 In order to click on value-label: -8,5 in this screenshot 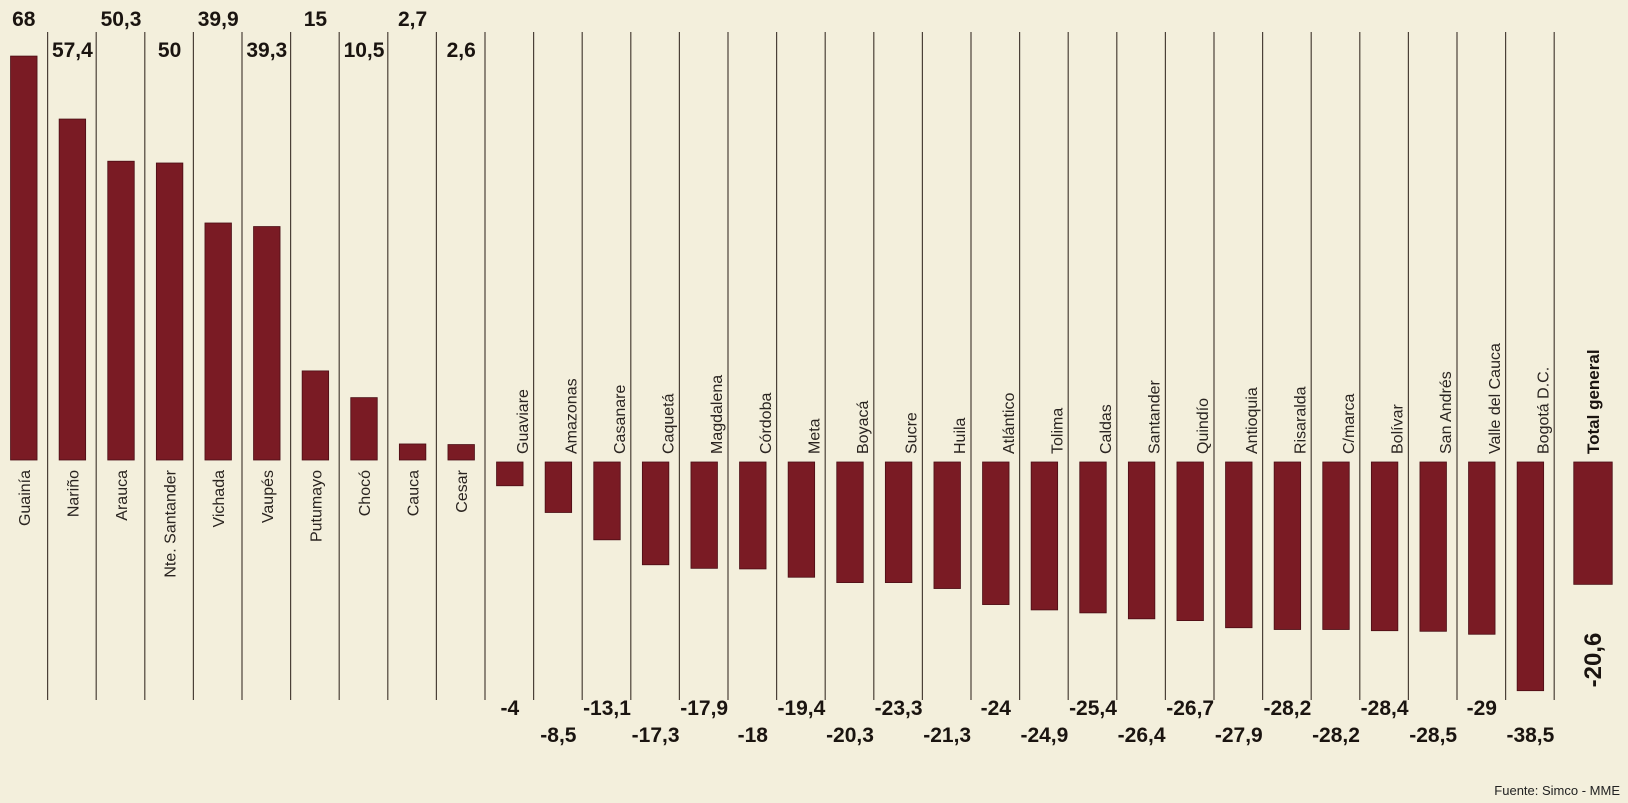, I will do `click(558, 735)`.